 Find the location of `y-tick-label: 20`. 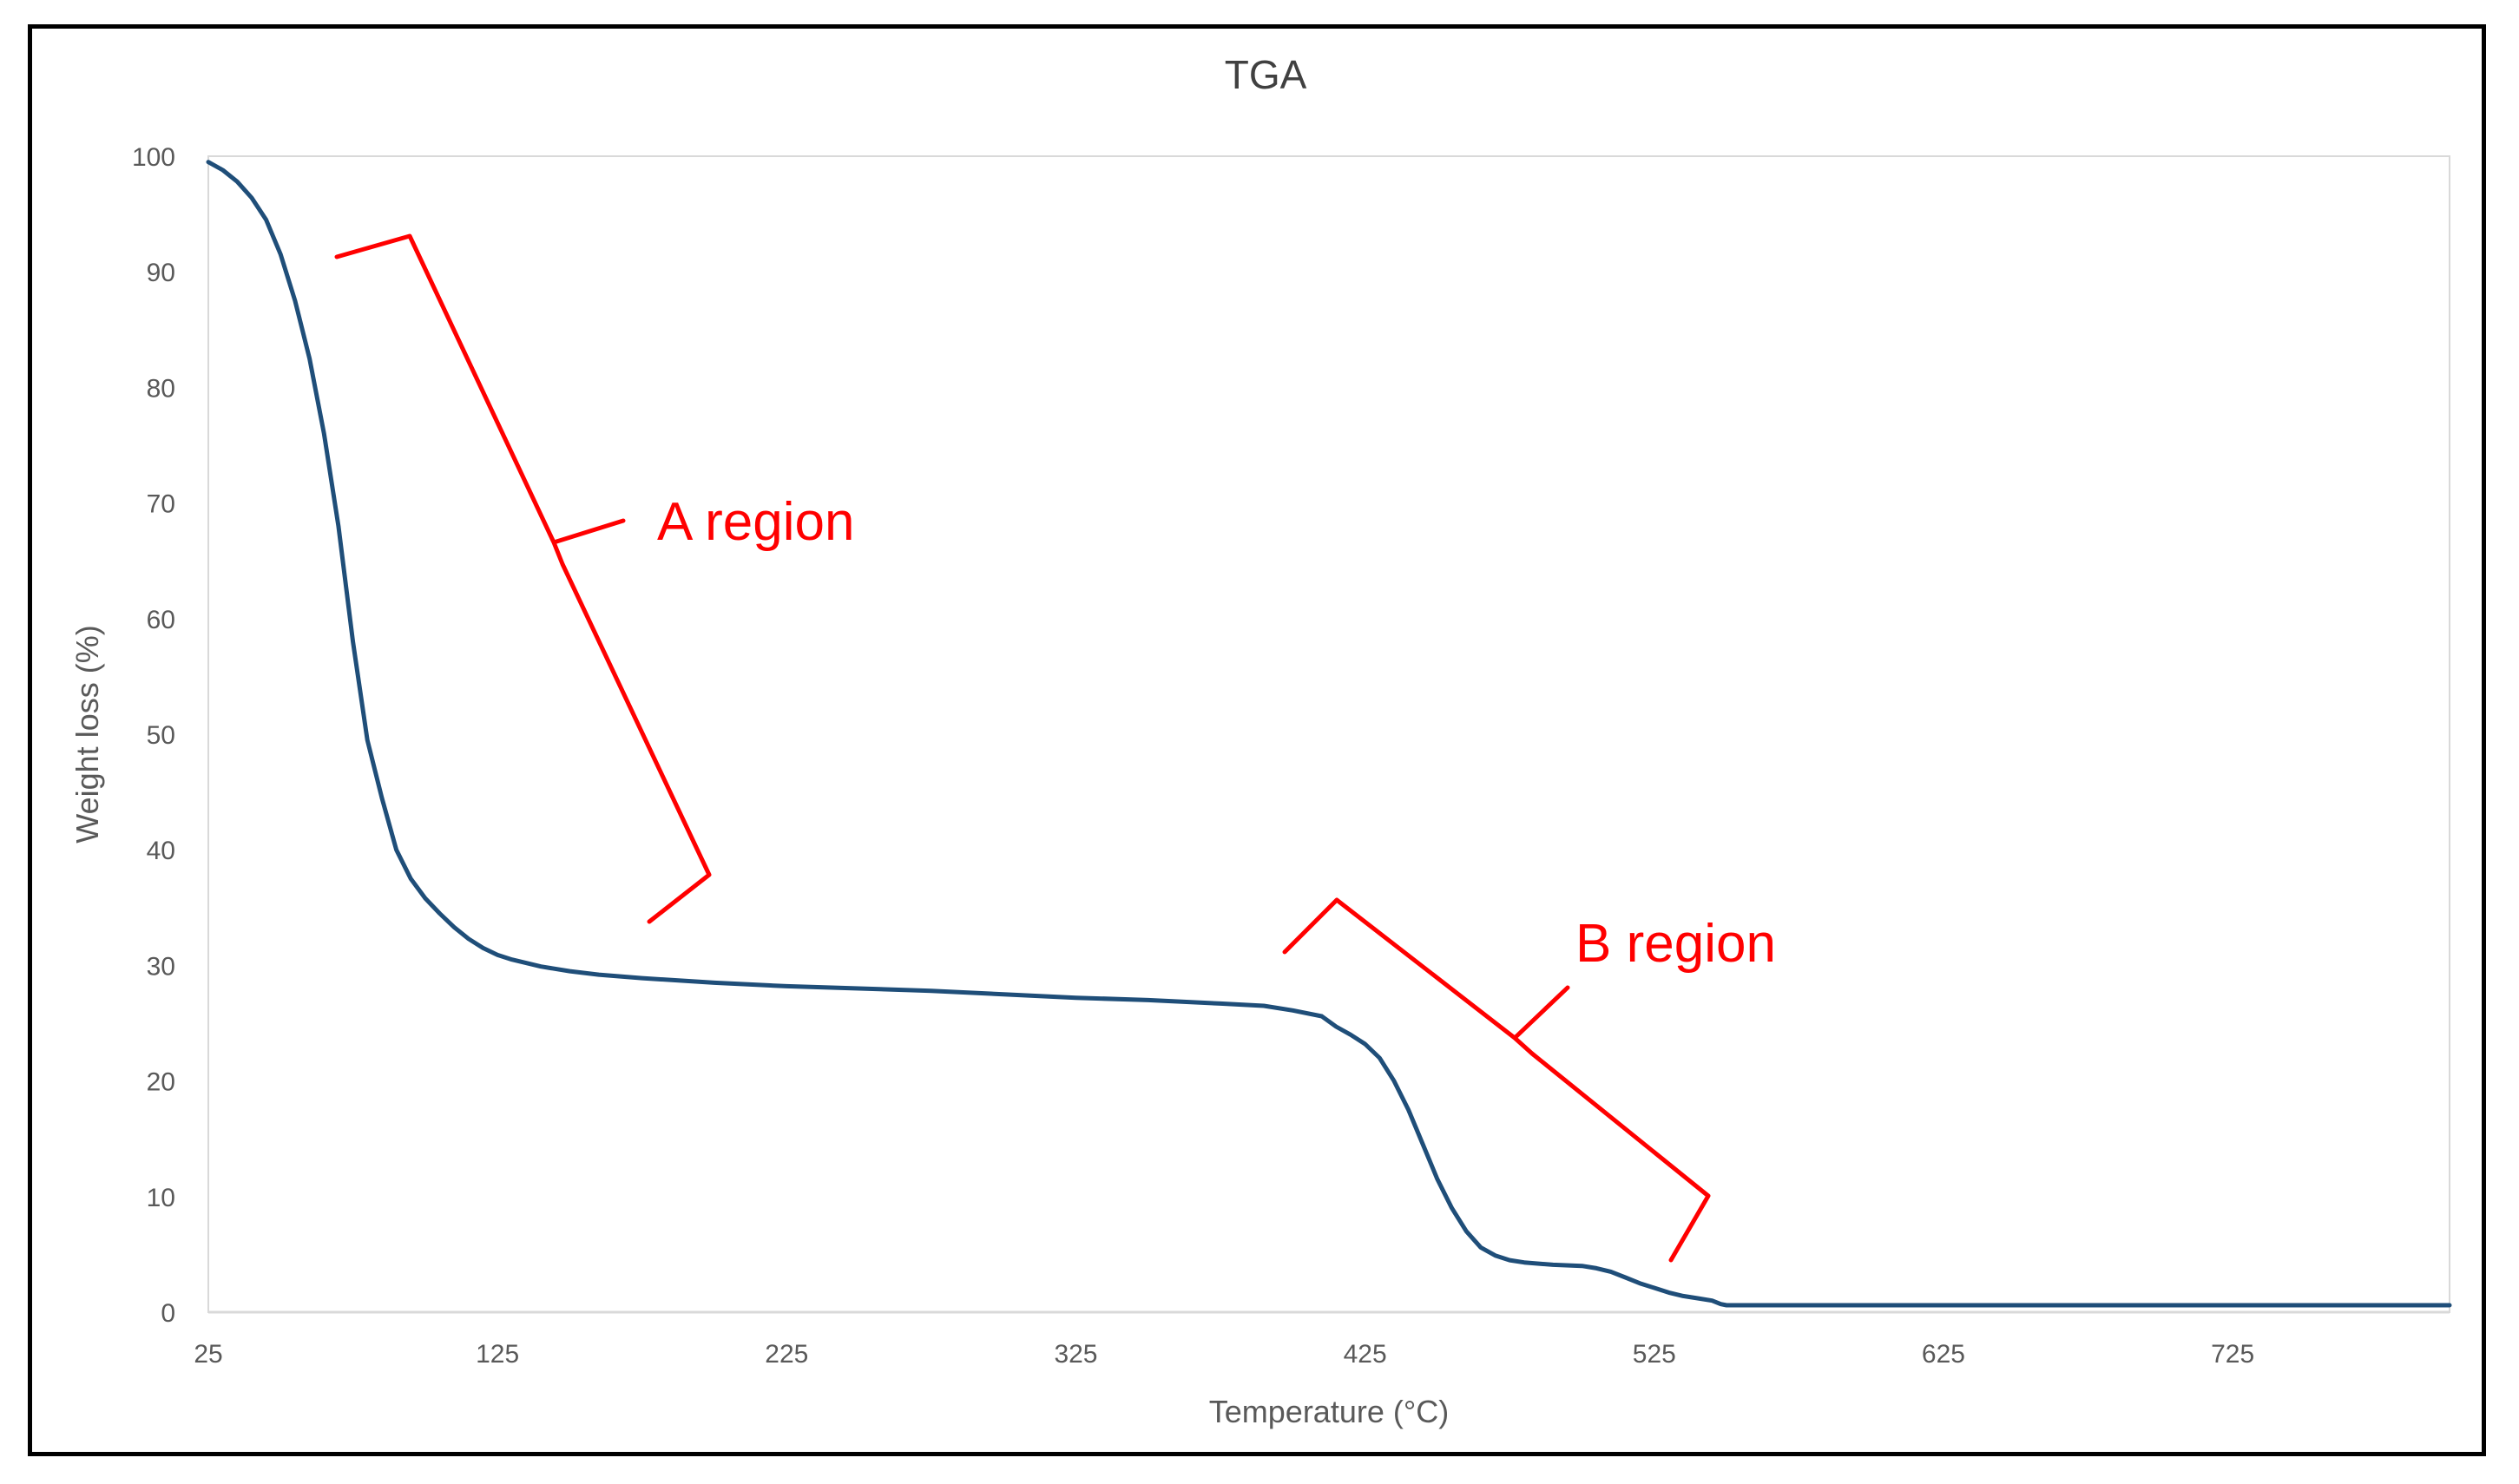

y-tick-label: 20 is located at coordinates (161, 1082).